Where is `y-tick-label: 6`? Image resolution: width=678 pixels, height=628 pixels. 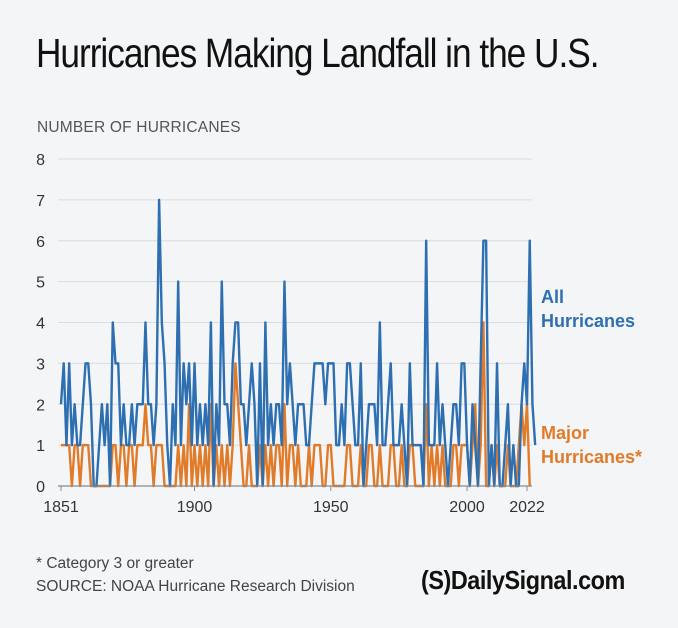 y-tick-label: 6 is located at coordinates (40, 242).